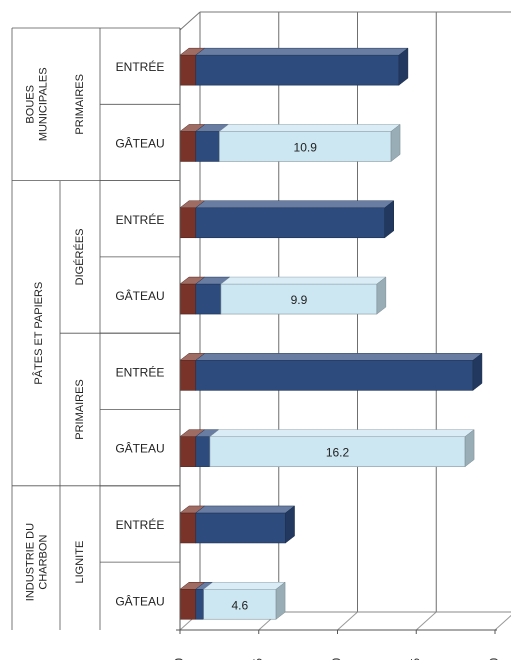 Image resolution: width=511 pixels, height=660 pixels. I want to click on x-tick-label: 20, so click(494, 659).